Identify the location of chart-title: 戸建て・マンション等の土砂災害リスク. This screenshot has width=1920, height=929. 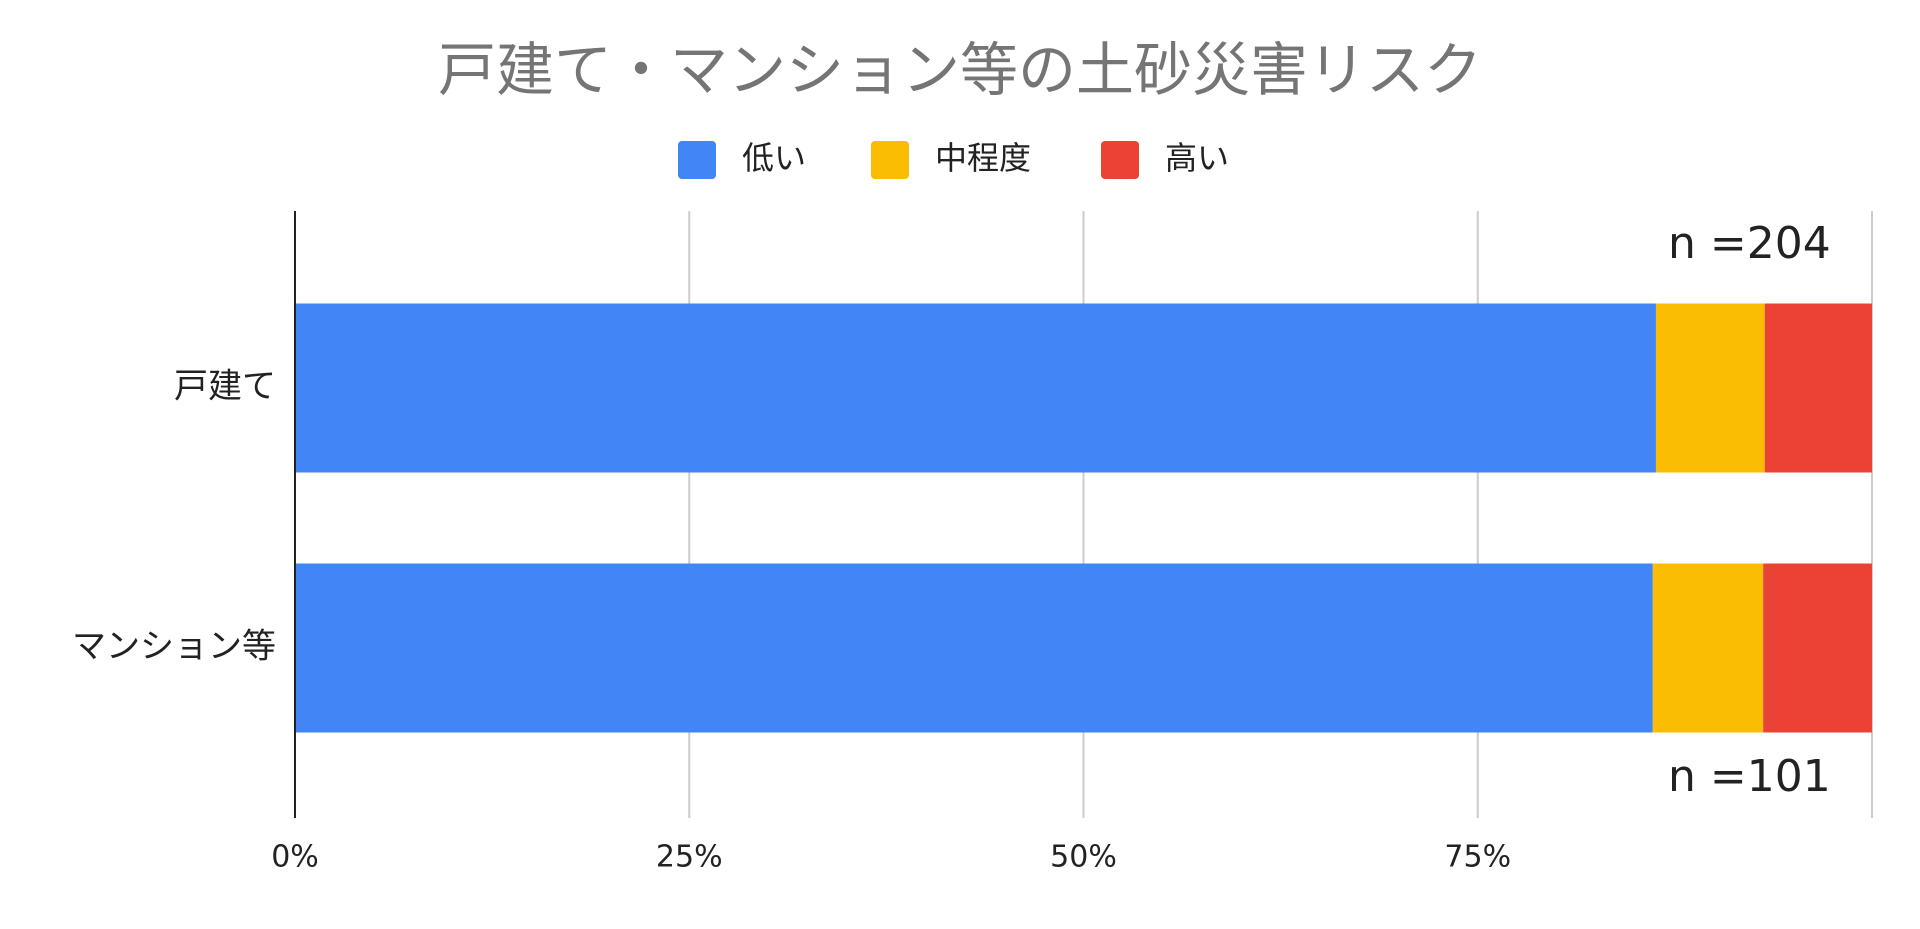
(960, 70).